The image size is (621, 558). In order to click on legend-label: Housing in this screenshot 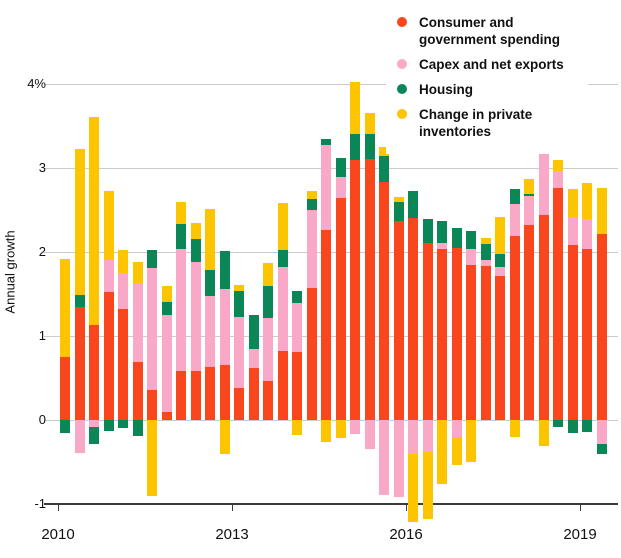, I will do `click(446, 89)`.